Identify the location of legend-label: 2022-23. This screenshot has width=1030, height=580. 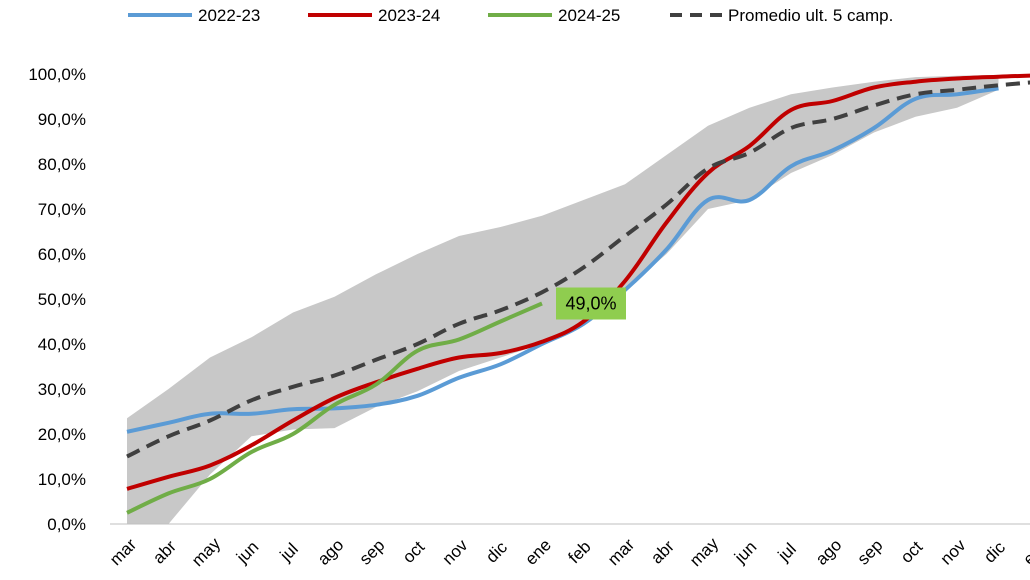
(229, 15).